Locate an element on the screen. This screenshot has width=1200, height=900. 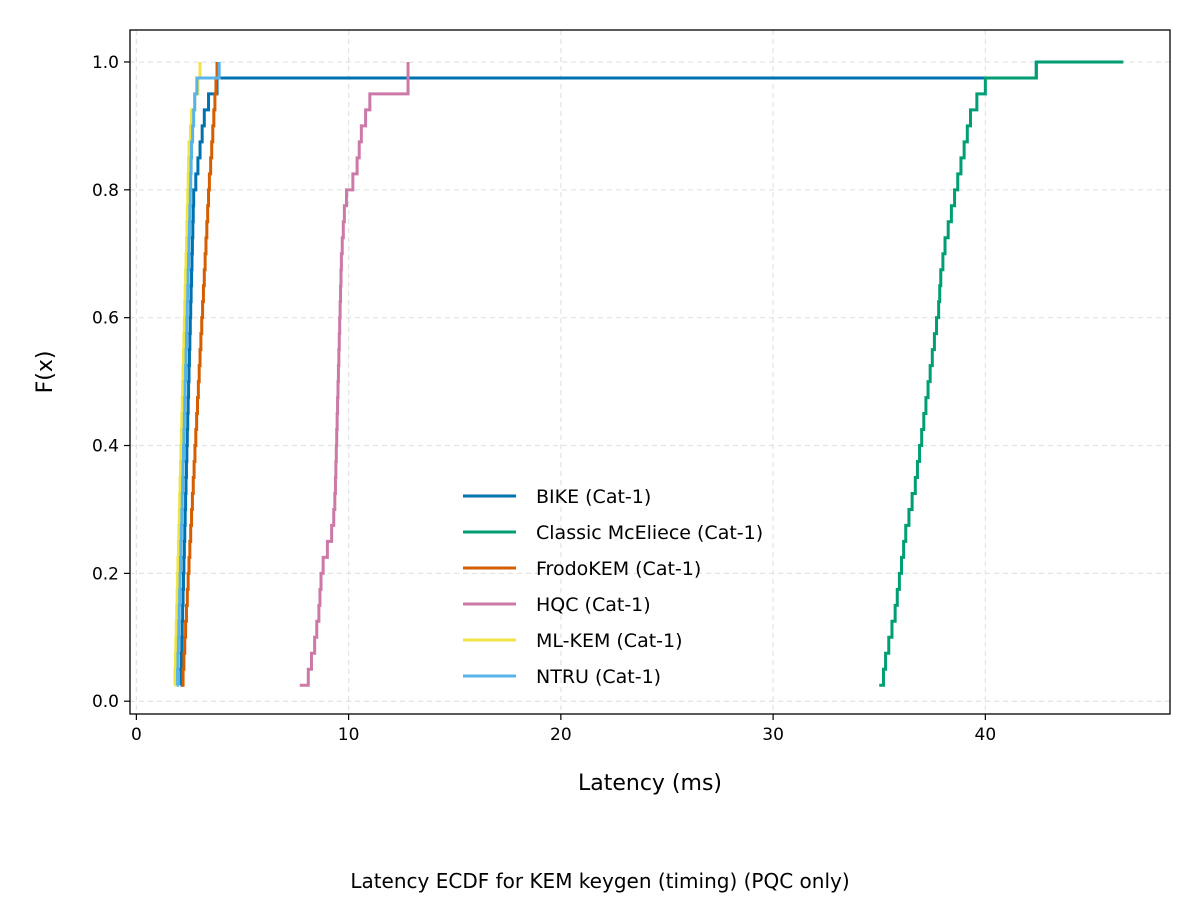
x-axis-label: Latency (ms) is located at coordinates (650, 783).